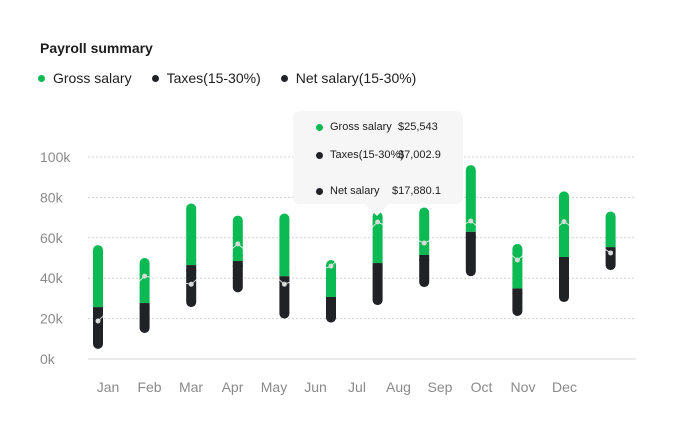 The height and width of the screenshot is (435, 682). I want to click on x-tick-label: Nov, so click(523, 387).